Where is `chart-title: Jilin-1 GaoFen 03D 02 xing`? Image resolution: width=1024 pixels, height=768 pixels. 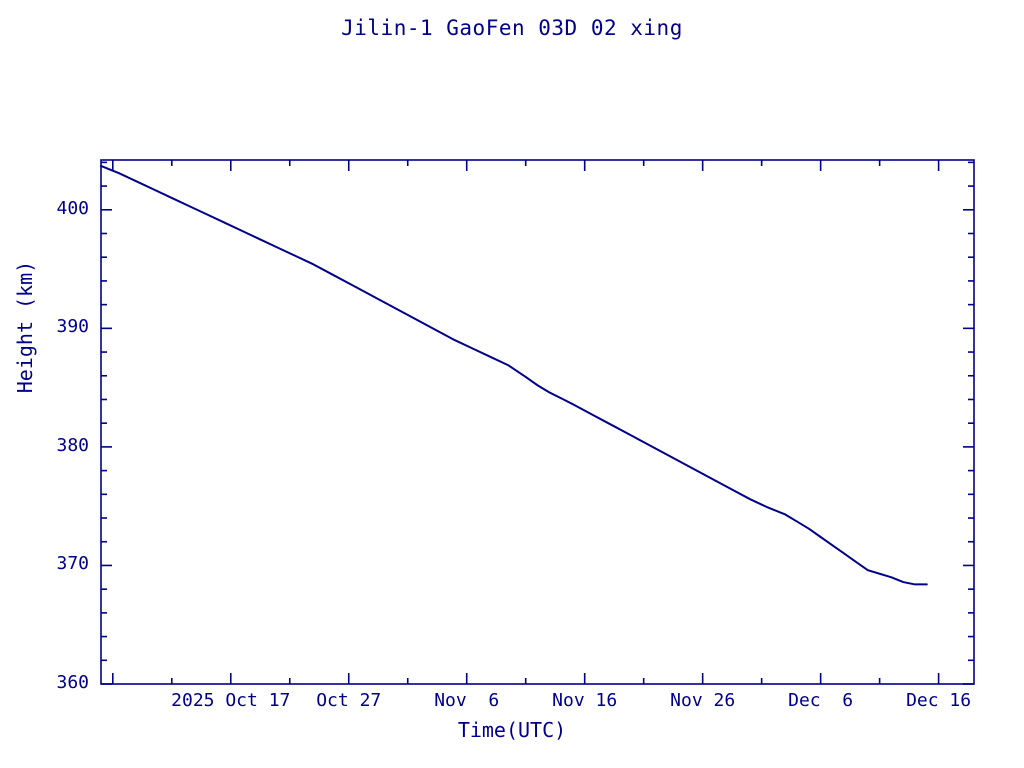
chart-title: Jilin-1 GaoFen 03D 02 xing is located at coordinates (512, 28).